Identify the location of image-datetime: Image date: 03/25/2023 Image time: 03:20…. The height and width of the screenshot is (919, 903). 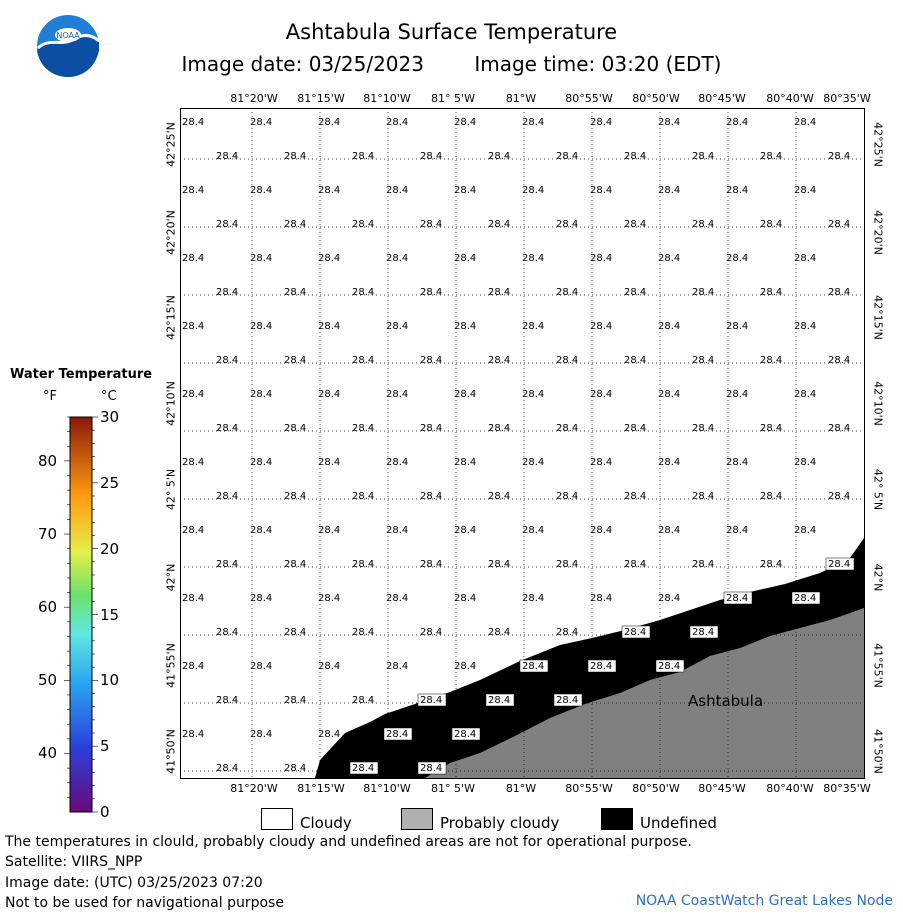
(451, 64).